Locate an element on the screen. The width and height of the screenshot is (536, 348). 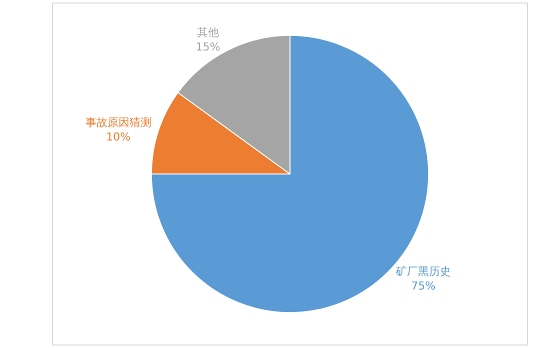
data-label: 10% is located at coordinates (118, 137).